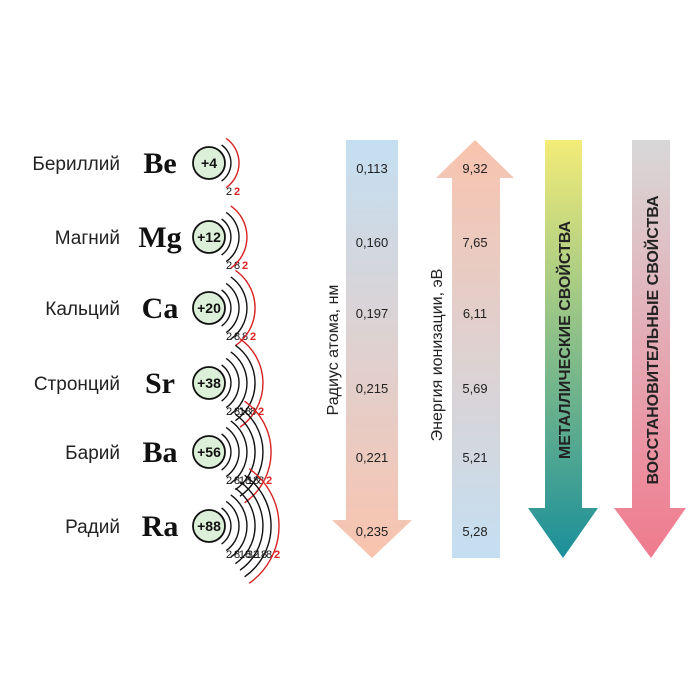  Describe the element at coordinates (136, 167) in the screenshot. I see `element-row: Бериллий Be +4 2 2` at that location.